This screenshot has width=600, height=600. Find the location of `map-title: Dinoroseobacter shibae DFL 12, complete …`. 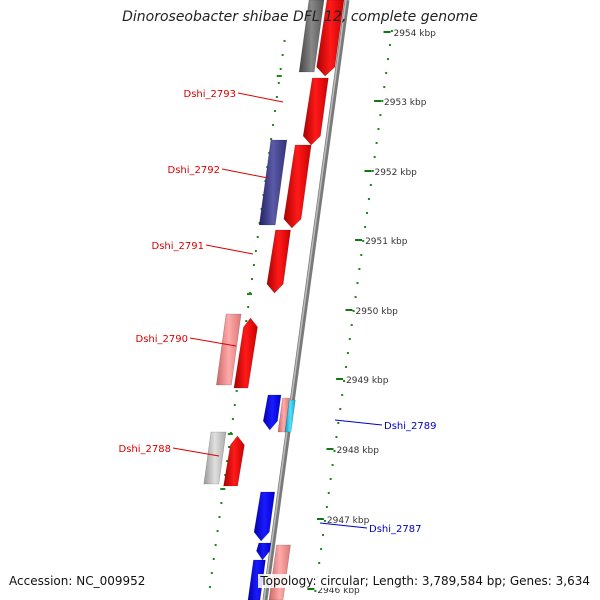

map-title: Dinoroseobacter shibae DFL 12, complete … is located at coordinates (300, 17).